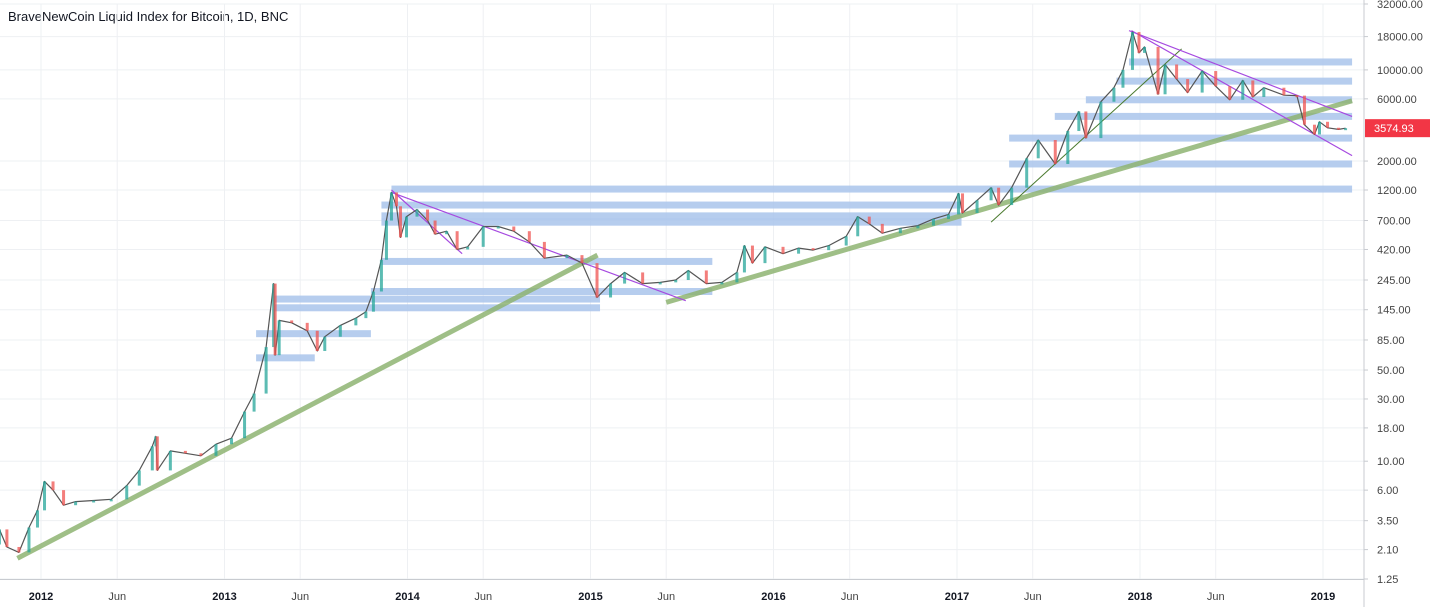  Describe the element at coordinates (1394, 129) in the screenshot. I see `last-price-label: 3574.93` at that location.